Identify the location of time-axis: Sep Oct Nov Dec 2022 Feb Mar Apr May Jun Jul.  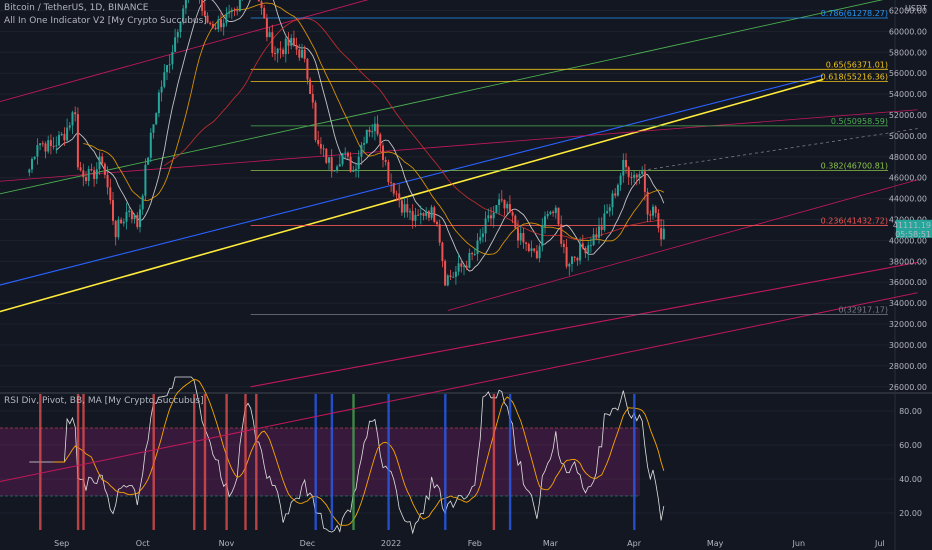
(469, 543).